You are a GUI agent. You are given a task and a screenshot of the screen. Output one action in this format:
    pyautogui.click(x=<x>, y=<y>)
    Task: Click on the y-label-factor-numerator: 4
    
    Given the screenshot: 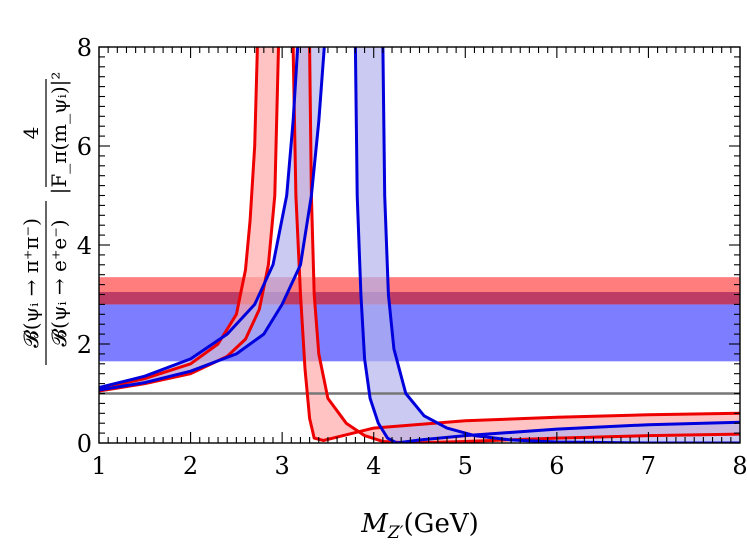 What is the action you would take?
    pyautogui.click(x=31, y=133)
    